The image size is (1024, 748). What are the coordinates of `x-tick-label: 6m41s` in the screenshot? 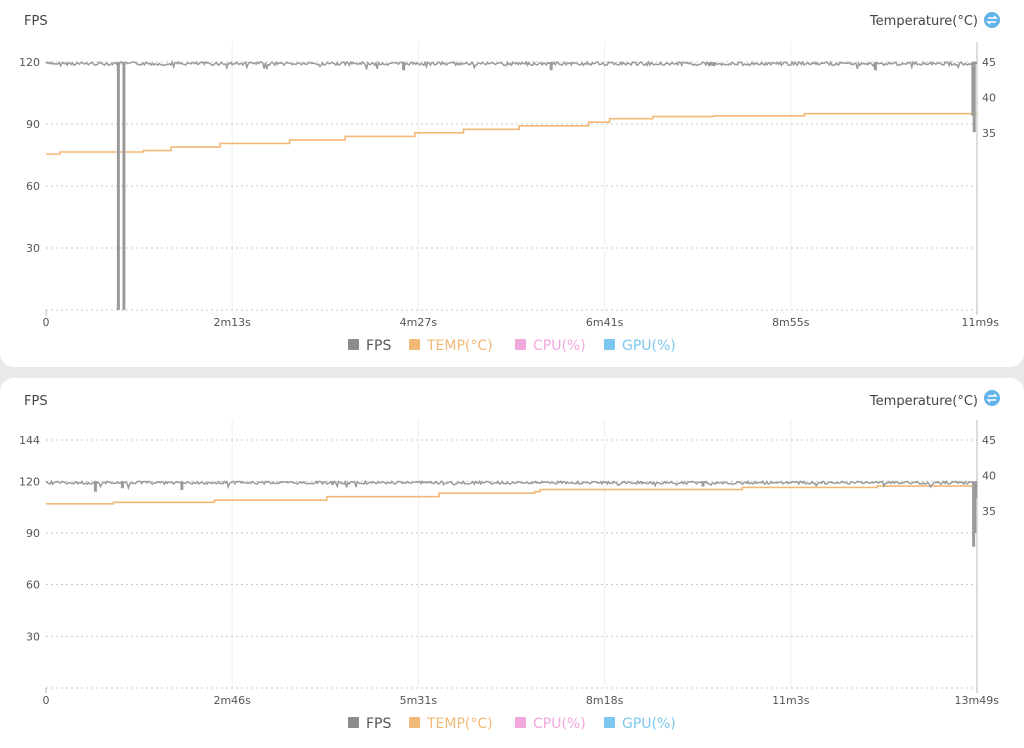 It's located at (605, 322).